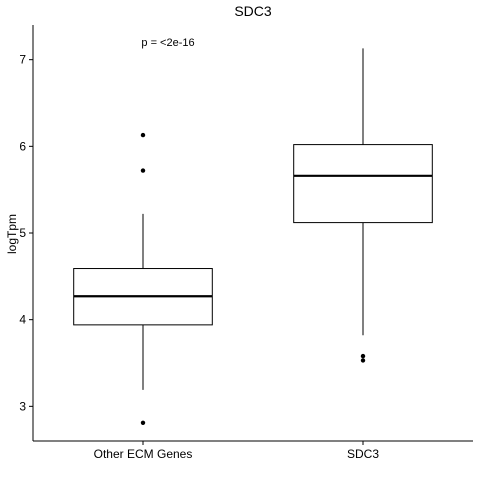  What do you see at coordinates (22, 233) in the screenshot?
I see `y-tick-label: 5` at bounding box center [22, 233].